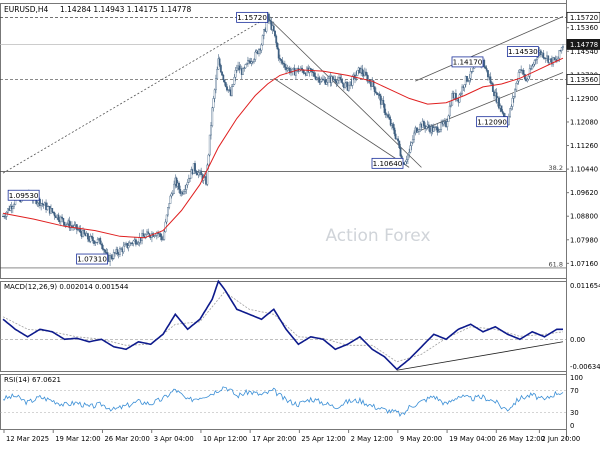  Describe the element at coordinates (560, 439) in the screenshot. I see `time-tick-label: 2 Jun 20:00` at that location.